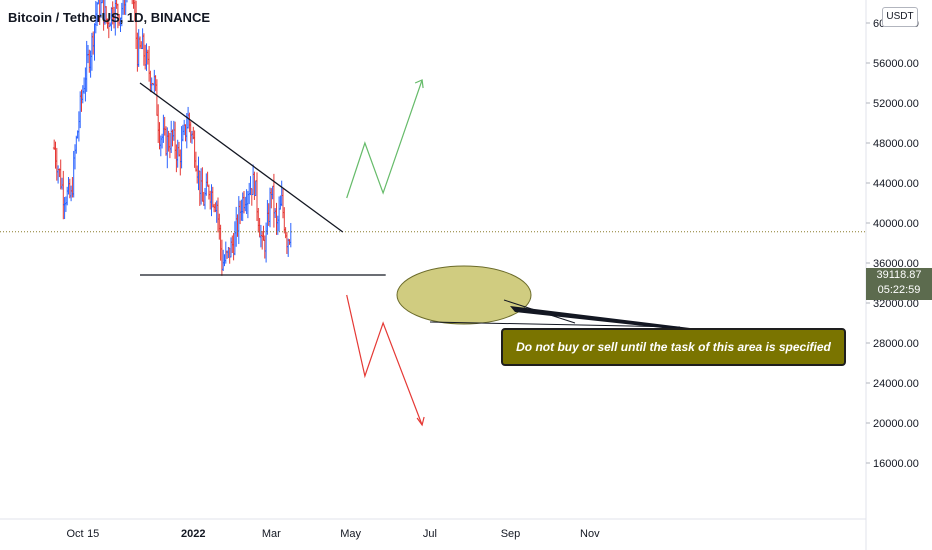 This screenshot has height=550, width=932. I want to click on price-tick-label: 16000.00, so click(896, 464).